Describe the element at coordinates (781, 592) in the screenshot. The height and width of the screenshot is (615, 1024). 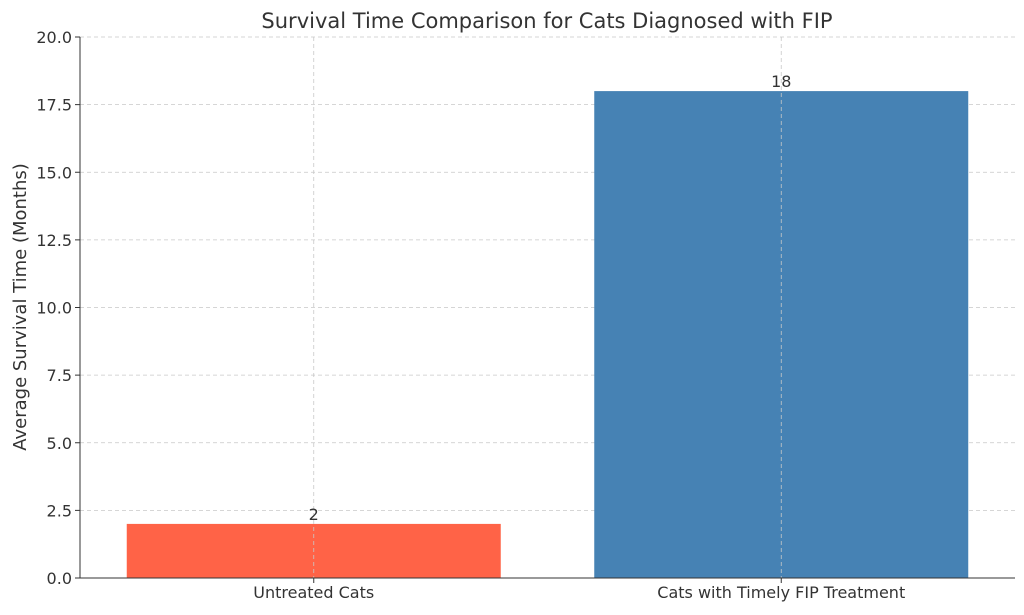
I see `x-tick-label: Cats with Timely FIP Treatment` at that location.